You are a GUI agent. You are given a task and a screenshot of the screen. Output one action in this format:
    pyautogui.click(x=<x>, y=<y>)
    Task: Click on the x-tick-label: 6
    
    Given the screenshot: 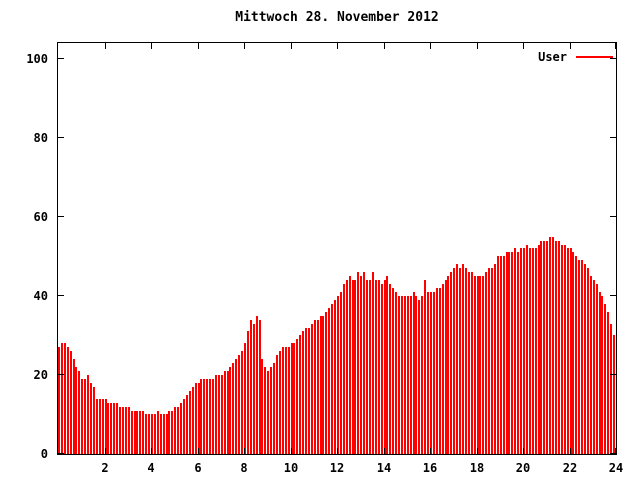 What is the action you would take?
    pyautogui.click(x=198, y=468)
    